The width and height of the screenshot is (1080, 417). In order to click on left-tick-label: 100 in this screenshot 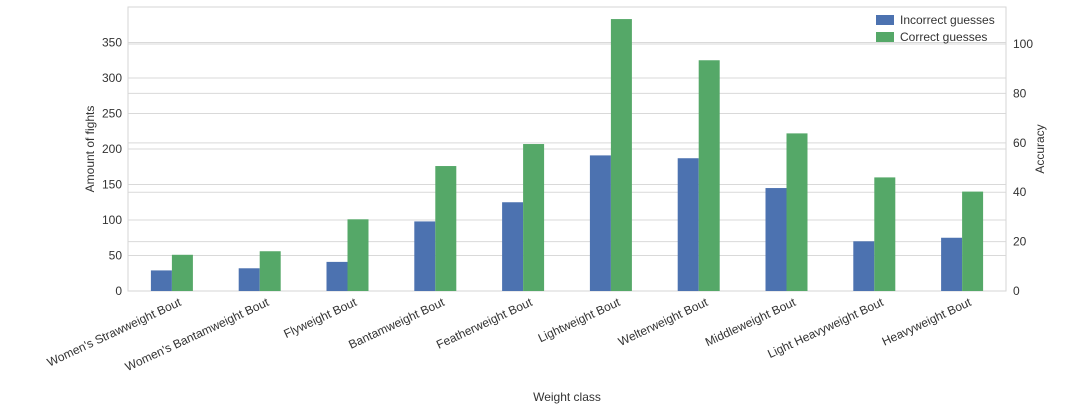, I will do `click(112, 220)`.